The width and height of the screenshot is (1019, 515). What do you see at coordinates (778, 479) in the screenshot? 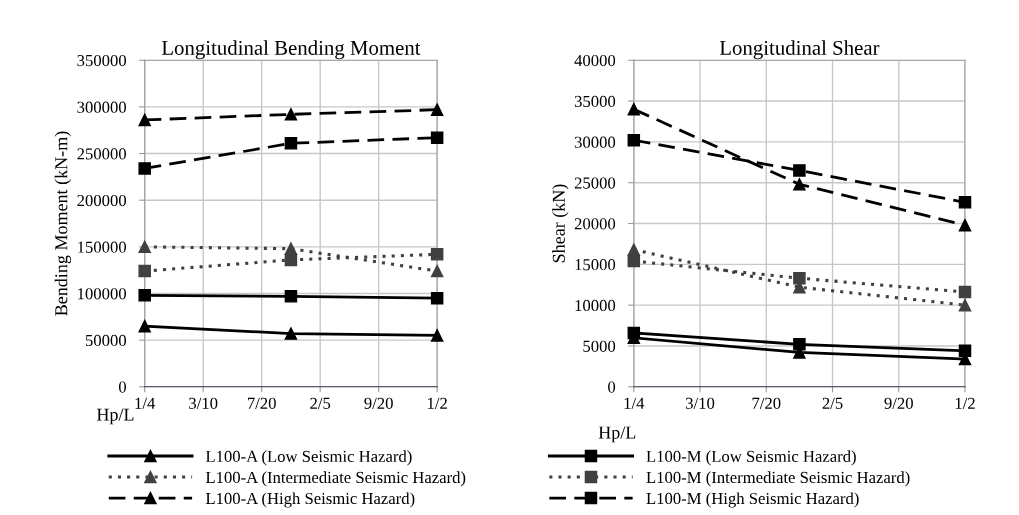
I see `legend-label: L100-M (Intermediate Seismic Hazard)` at bounding box center [778, 479].